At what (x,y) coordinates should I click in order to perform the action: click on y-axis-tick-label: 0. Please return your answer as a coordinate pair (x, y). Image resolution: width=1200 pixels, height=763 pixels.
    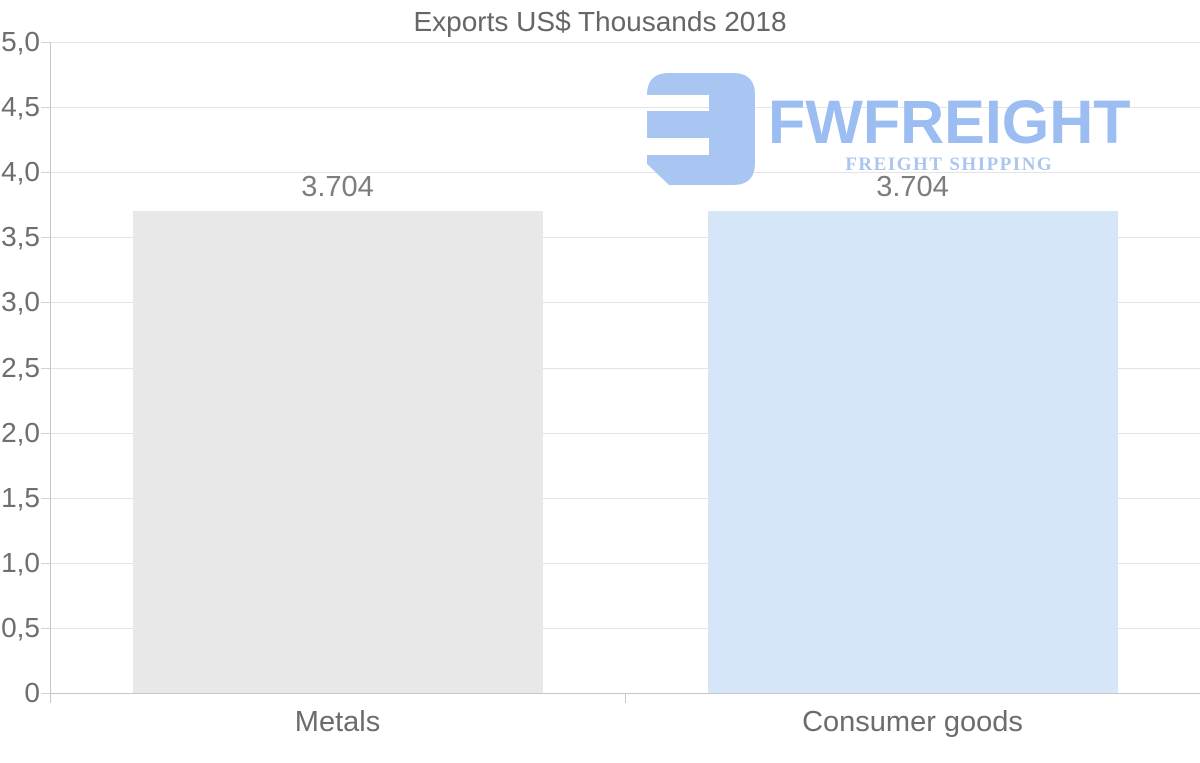
    Looking at the image, I should click on (32, 692).